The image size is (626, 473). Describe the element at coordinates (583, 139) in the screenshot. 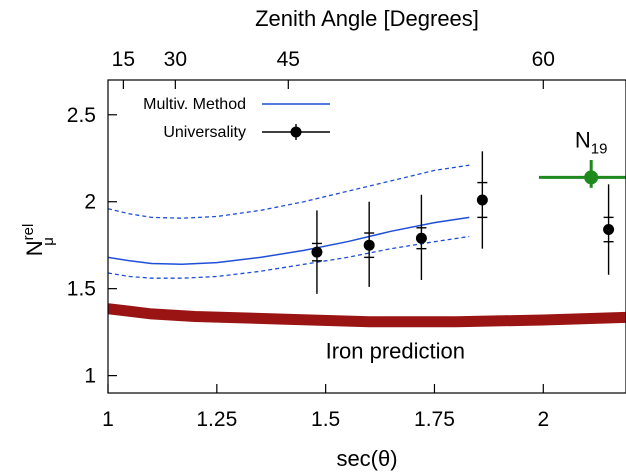

I see `n19-label-main: N` at that location.